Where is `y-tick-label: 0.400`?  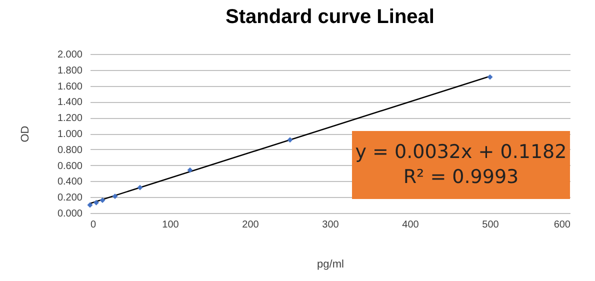
y-tick-label: 0.400 is located at coordinates (70, 182).